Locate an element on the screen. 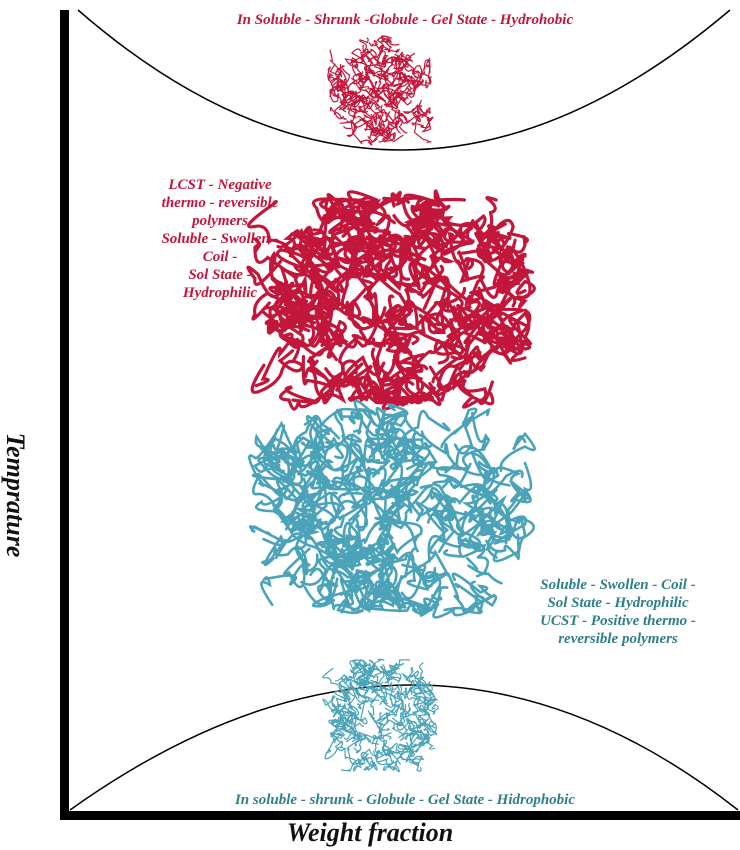  bottom-arc is located at coordinates (404, 747).